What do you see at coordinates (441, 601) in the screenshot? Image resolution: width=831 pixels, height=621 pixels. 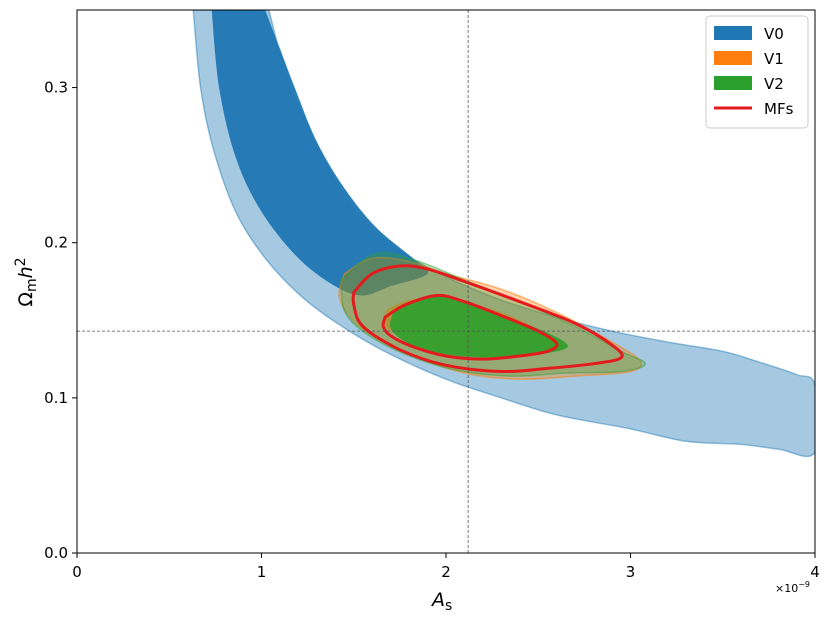 I see `x-axis-label: As` at bounding box center [441, 601].